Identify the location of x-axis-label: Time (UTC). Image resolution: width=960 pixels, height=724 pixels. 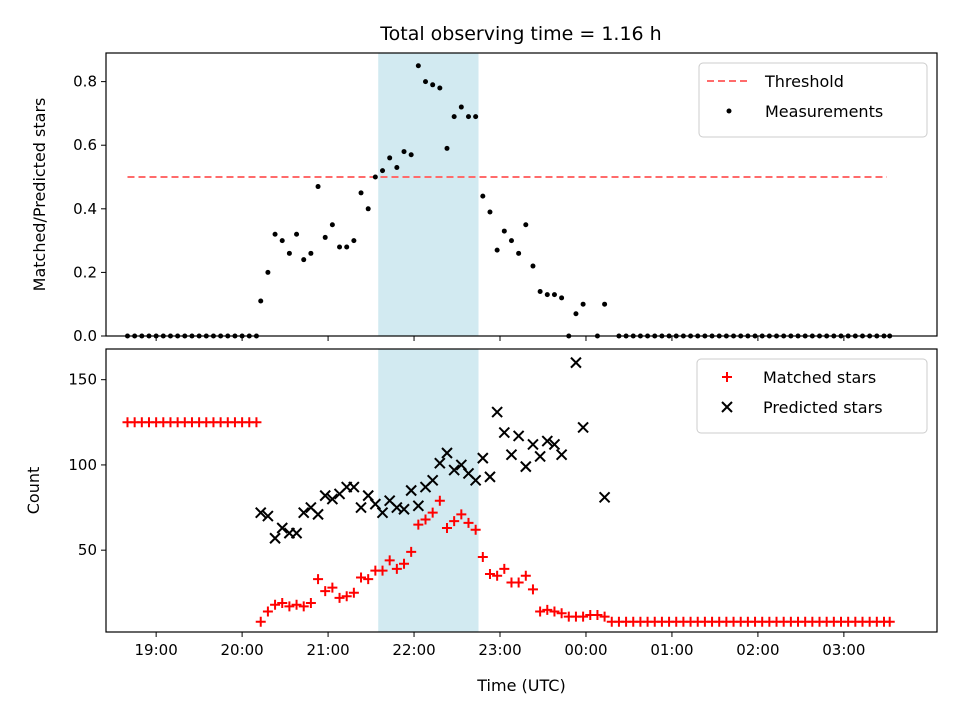
(520, 685).